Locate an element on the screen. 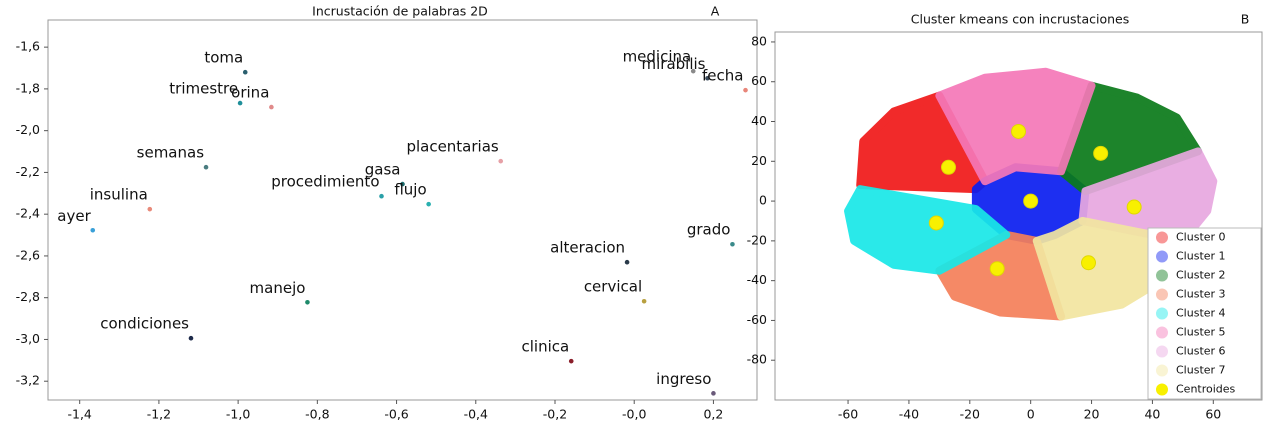  point-label: ayer is located at coordinates (74, 216).